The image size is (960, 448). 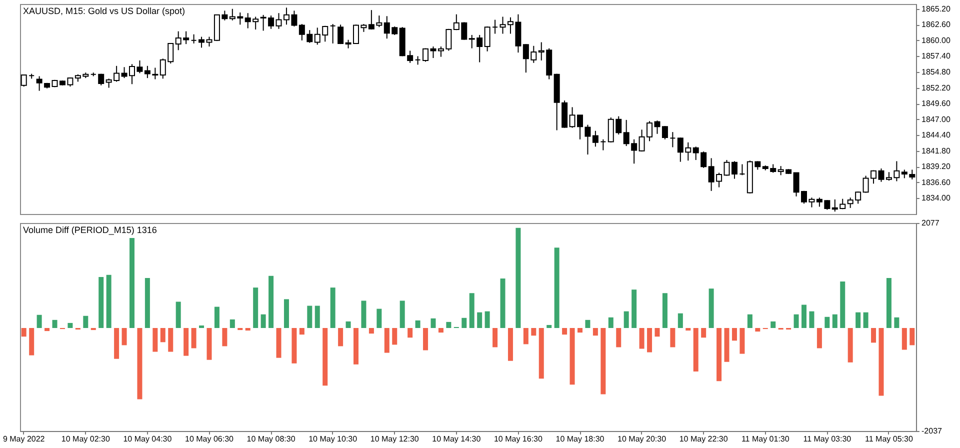 What do you see at coordinates (85, 439) in the screenshot?
I see `x-tick-label: 10 May 02:30` at bounding box center [85, 439].